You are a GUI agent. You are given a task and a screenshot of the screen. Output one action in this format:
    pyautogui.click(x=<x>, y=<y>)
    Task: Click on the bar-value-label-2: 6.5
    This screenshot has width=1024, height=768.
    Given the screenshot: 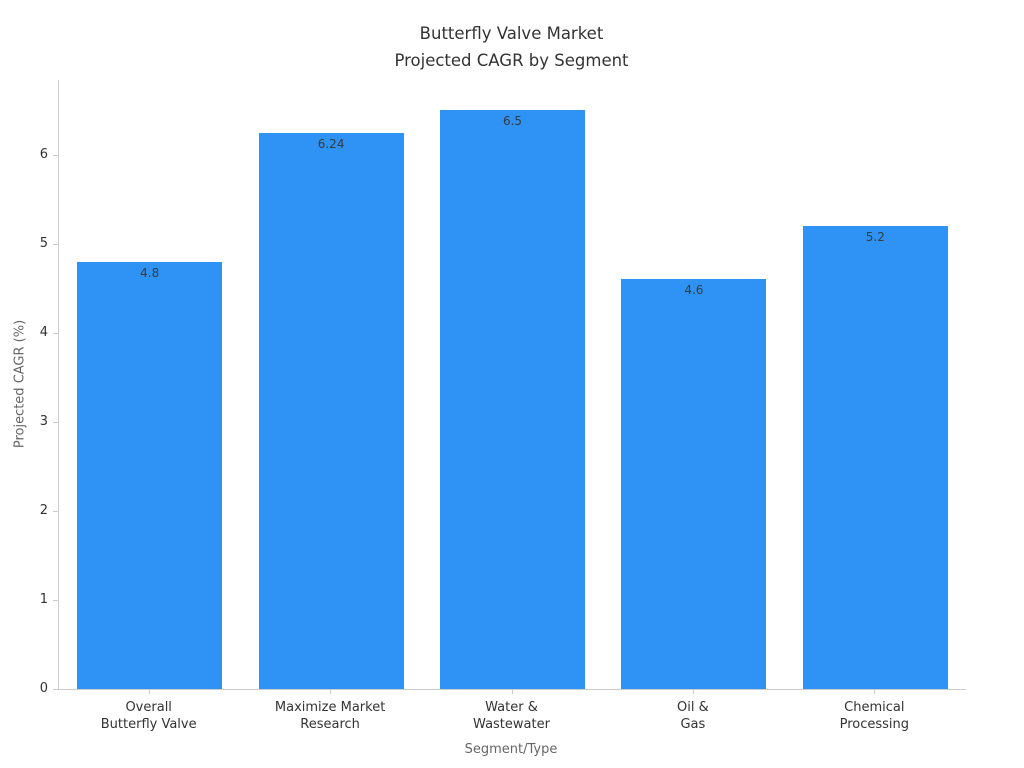 What is the action you would take?
    pyautogui.click(x=512, y=121)
    